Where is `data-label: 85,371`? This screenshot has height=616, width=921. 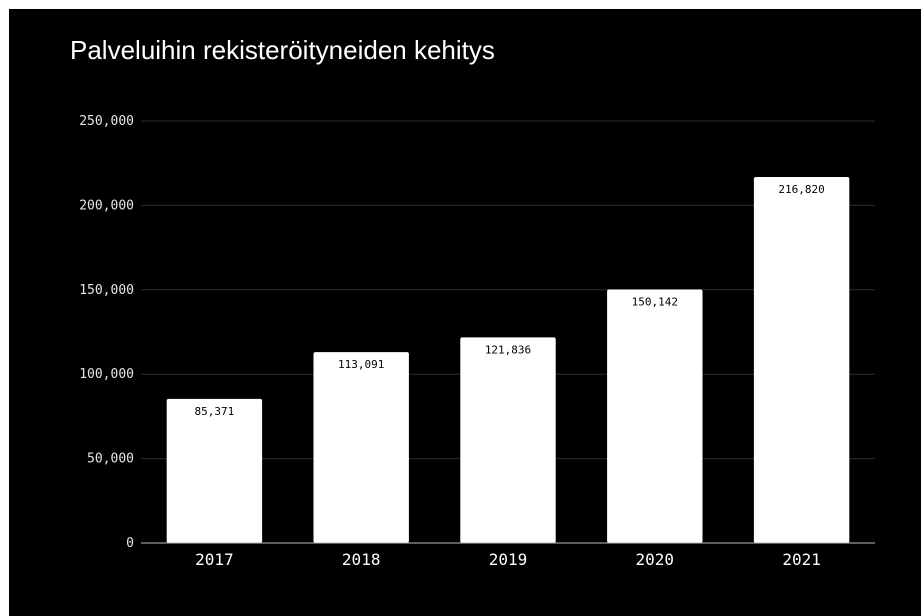
data-label: 85,371 is located at coordinates (215, 411).